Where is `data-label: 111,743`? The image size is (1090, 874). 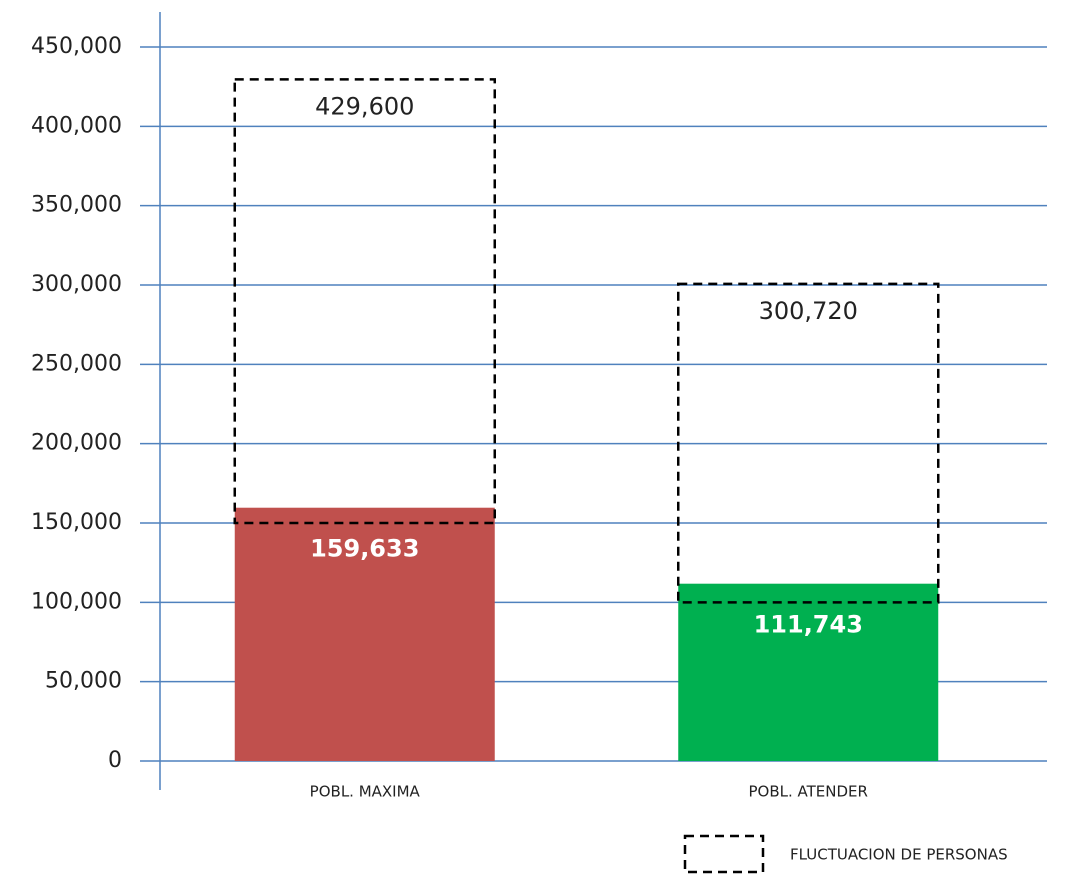 data-label: 111,743 is located at coordinates (808, 625).